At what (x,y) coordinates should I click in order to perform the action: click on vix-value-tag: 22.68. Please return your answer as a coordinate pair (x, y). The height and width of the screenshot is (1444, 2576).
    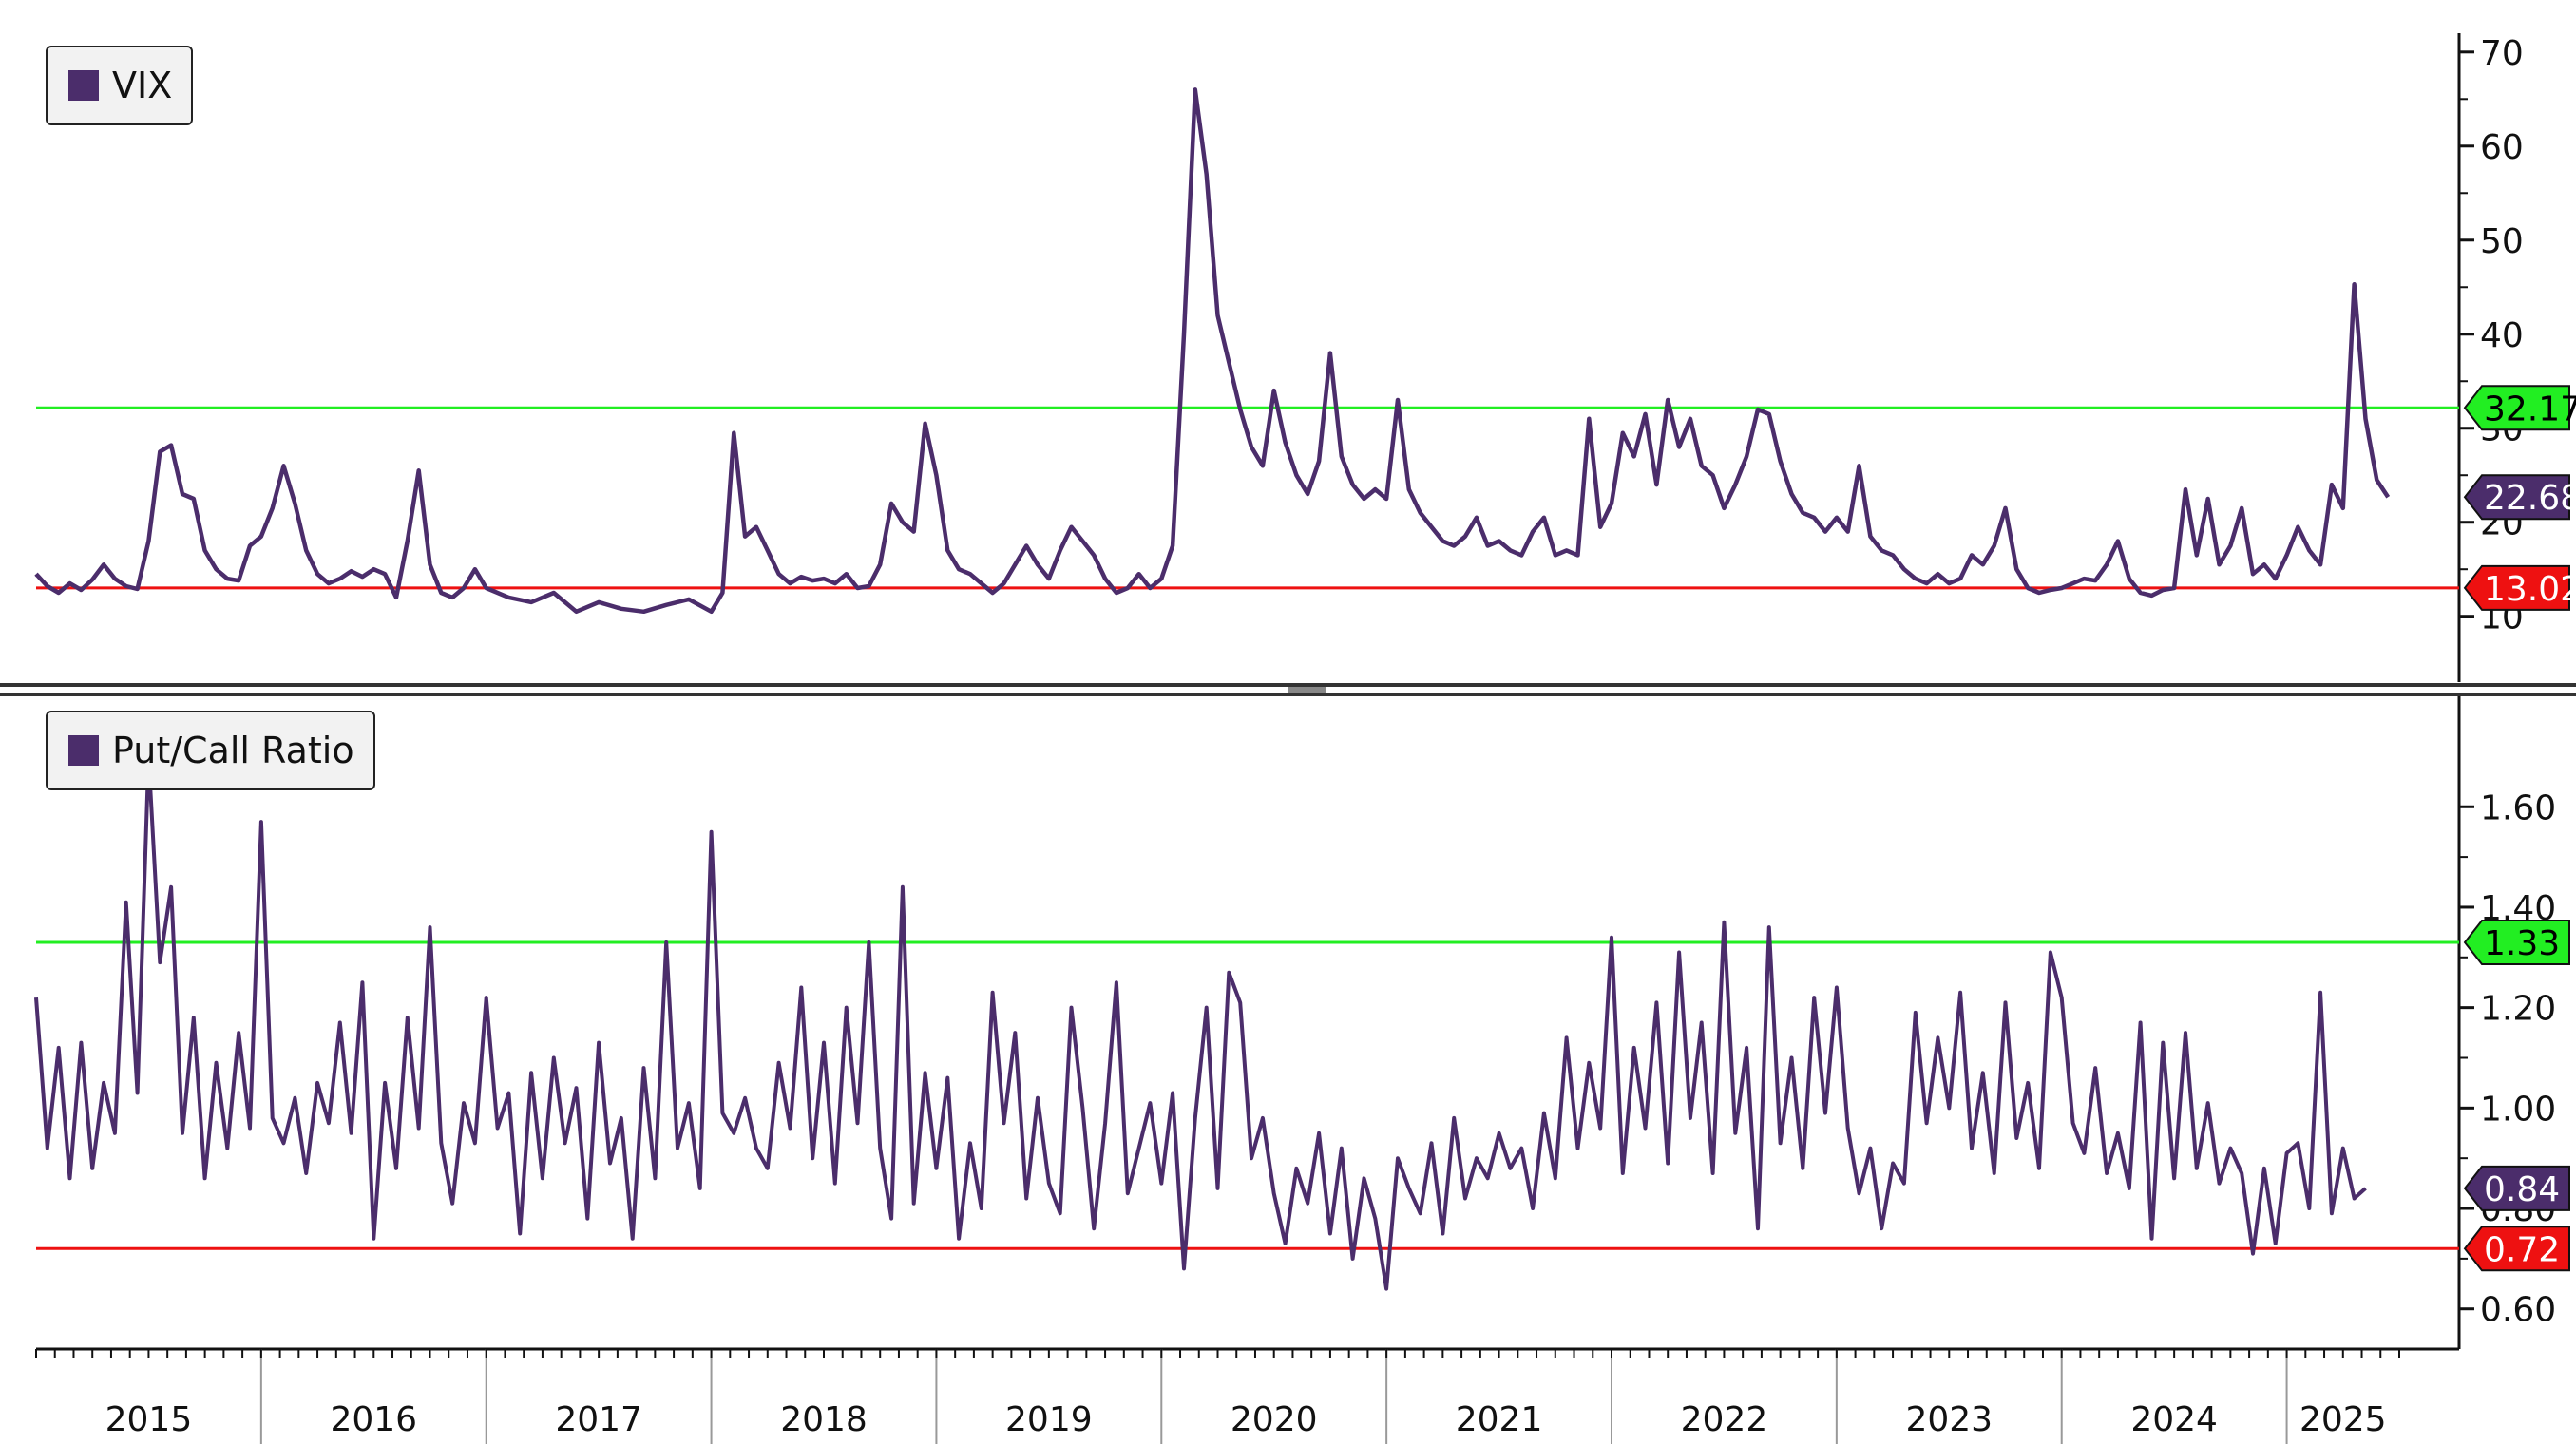
    Looking at the image, I should click on (2519, 497).